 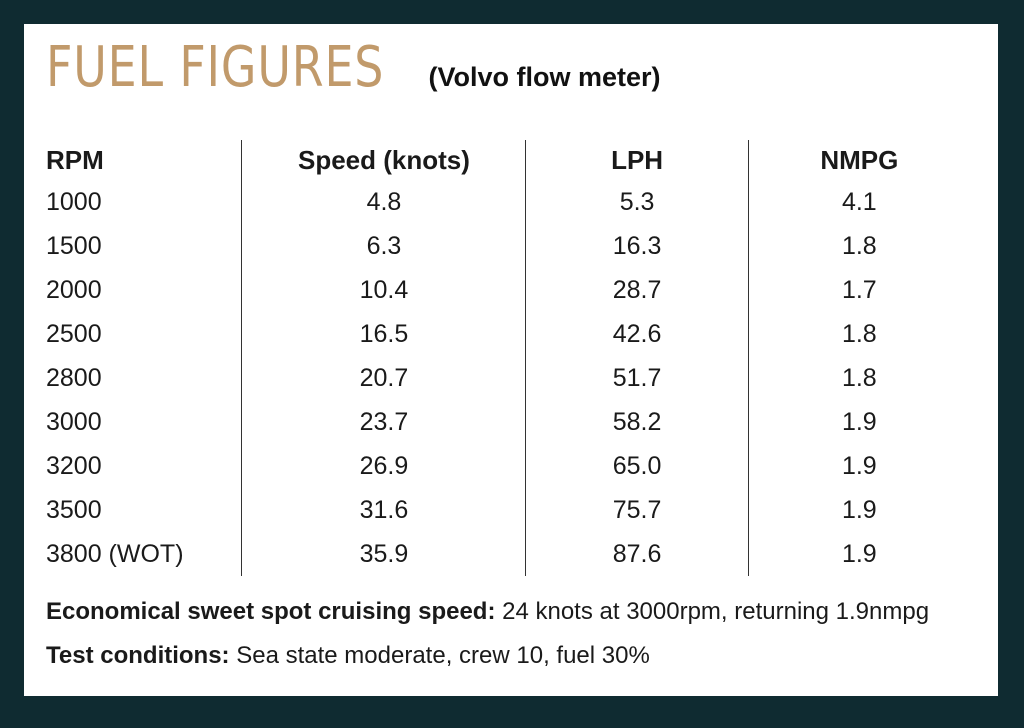 What do you see at coordinates (74, 465) in the screenshot?
I see `rpm-cell: 3200` at bounding box center [74, 465].